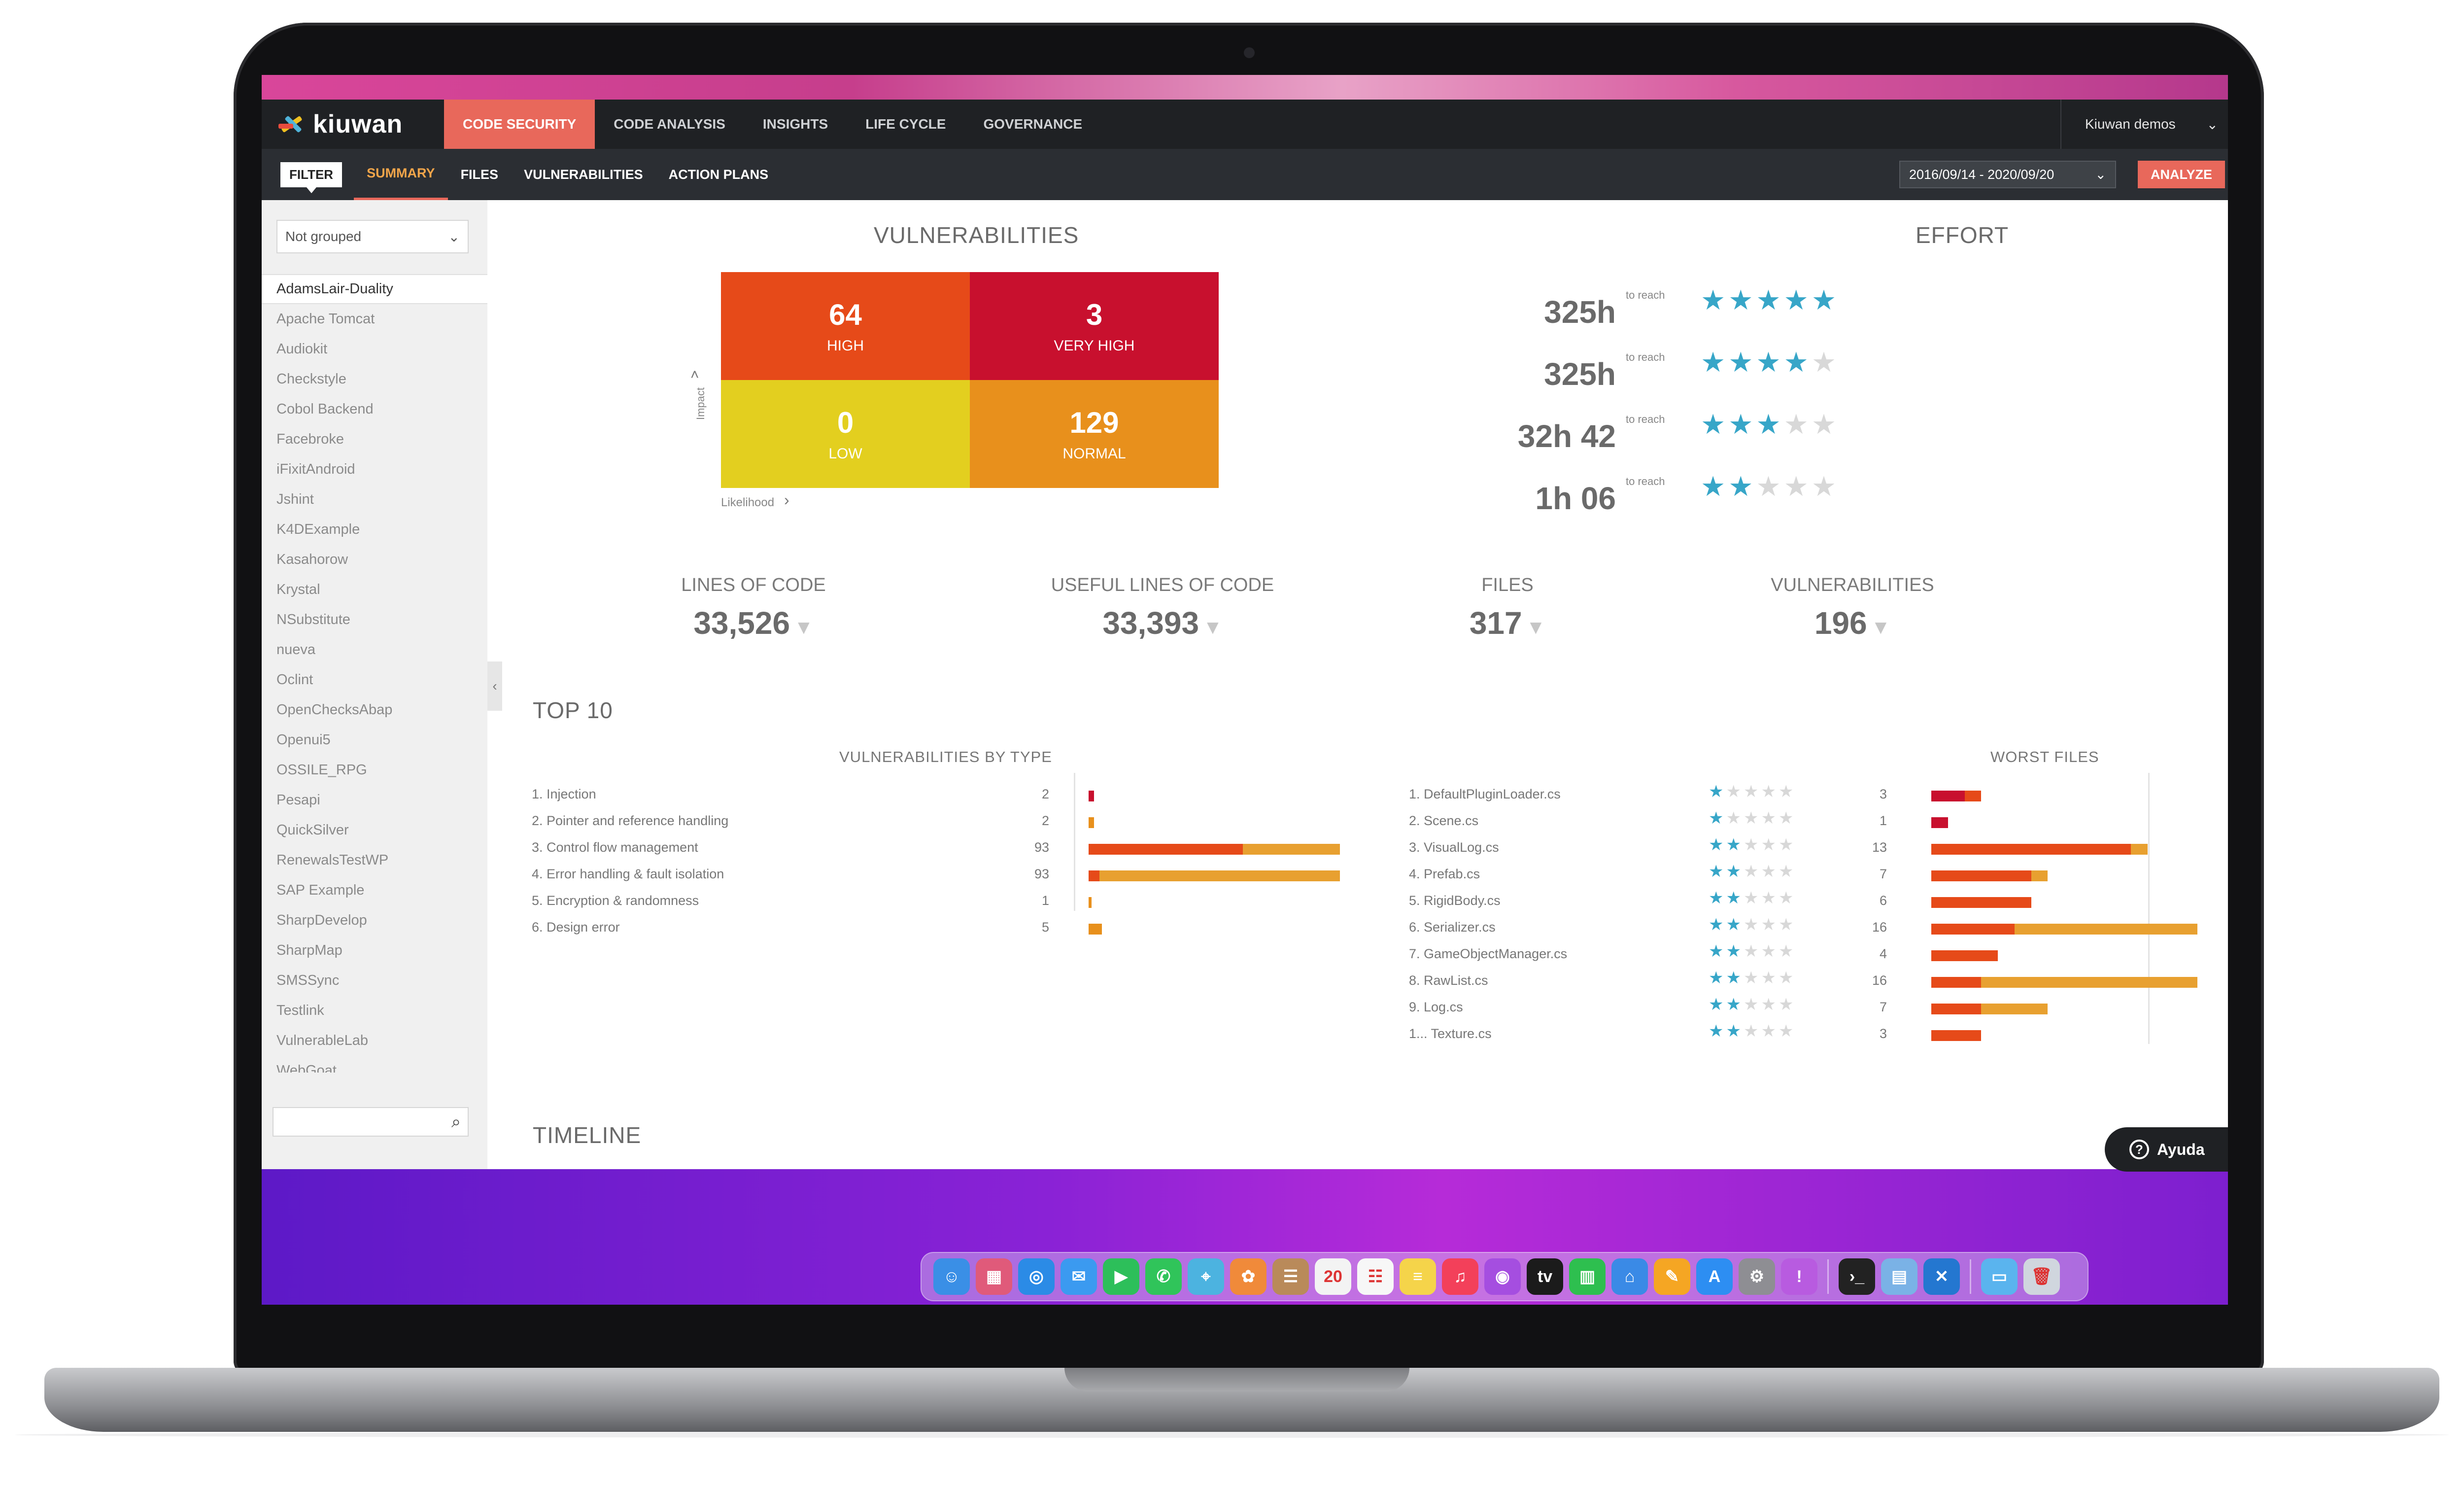 This screenshot has width=2464, height=1492. Describe the element at coordinates (318, 529) in the screenshot. I see `sidebar-item-project: K4DExample` at that location.